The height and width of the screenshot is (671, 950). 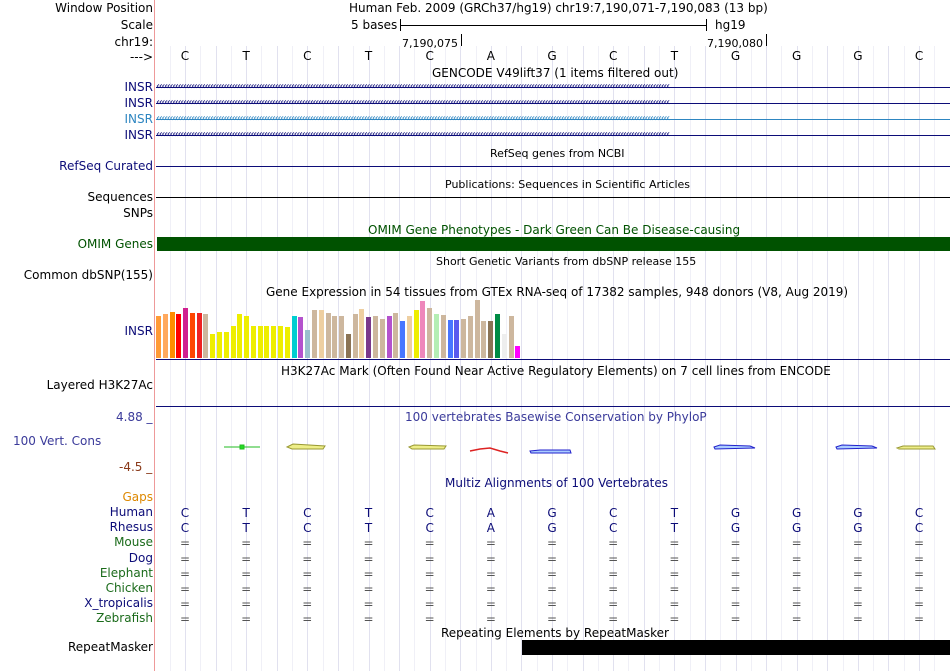 What do you see at coordinates (346, 329) in the screenshot?
I see `gtex-bar-chart` at bounding box center [346, 329].